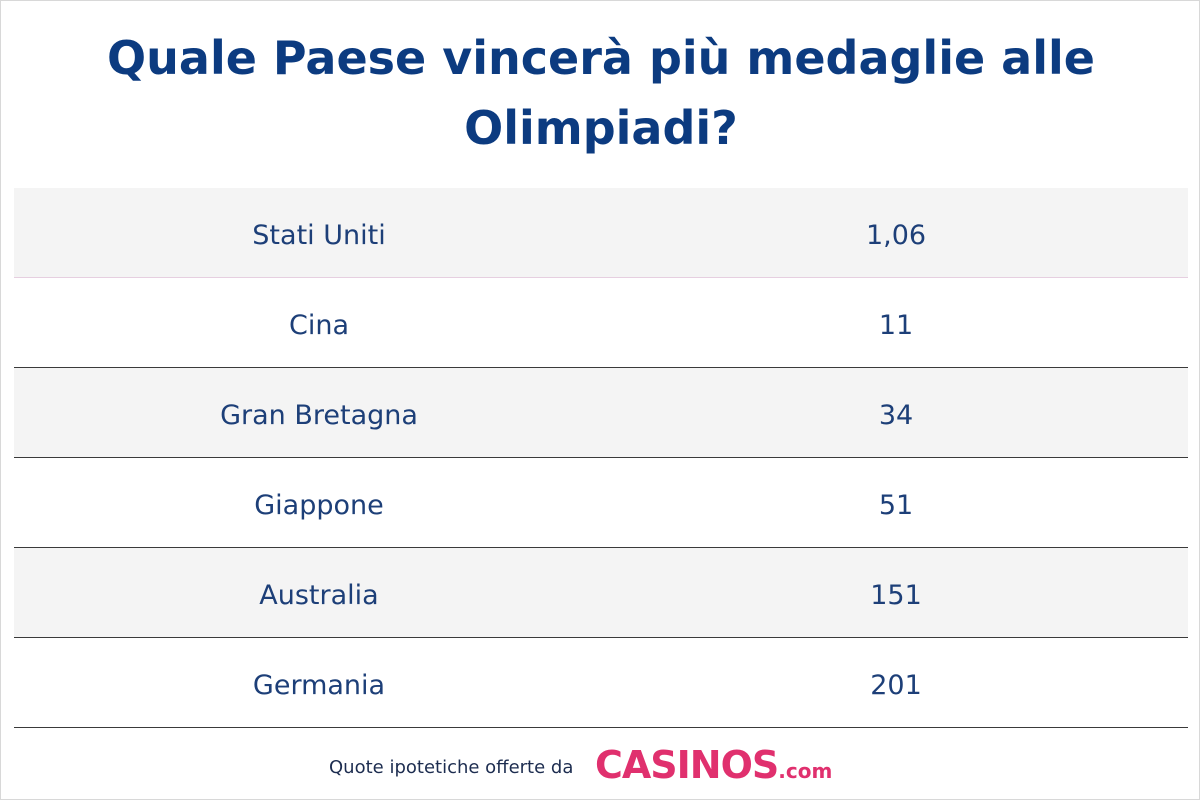 This screenshot has width=1200, height=800. I want to click on table-row: Stati Uniti 1,06, so click(601, 233).